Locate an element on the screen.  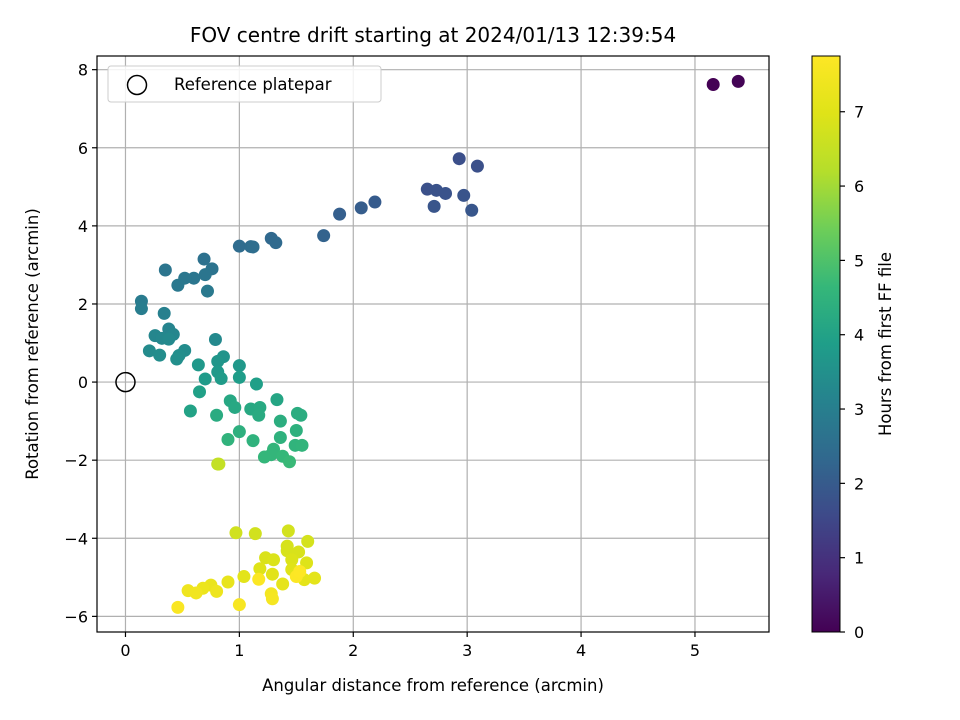
x-tick-label: 0 is located at coordinates (125, 650).